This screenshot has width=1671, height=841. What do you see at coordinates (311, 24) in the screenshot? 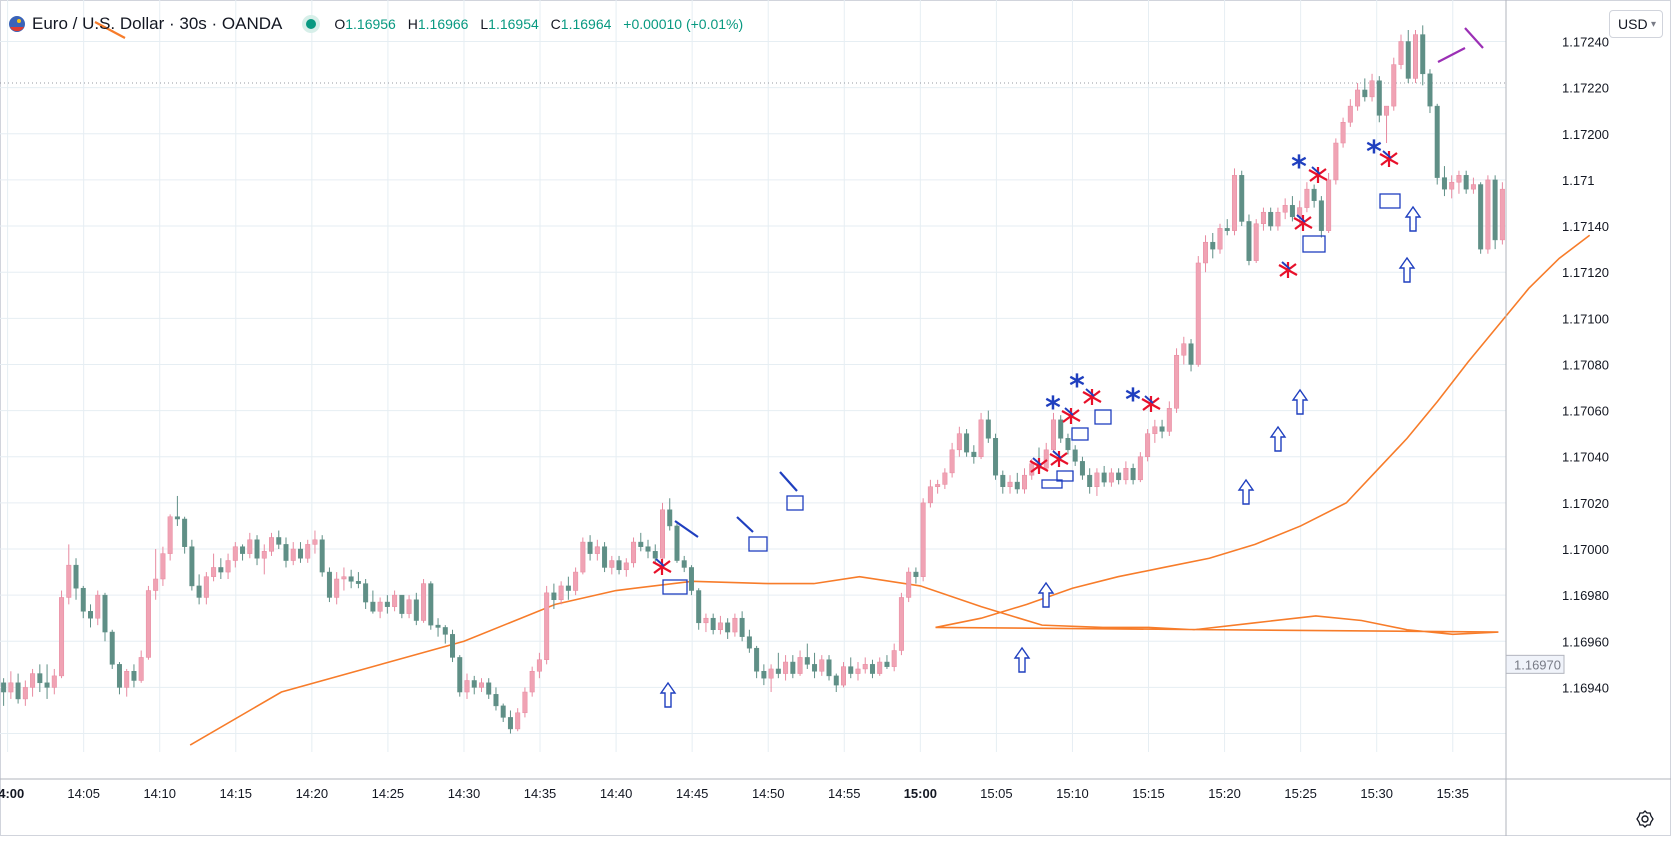
I see `market-status-dot` at bounding box center [311, 24].